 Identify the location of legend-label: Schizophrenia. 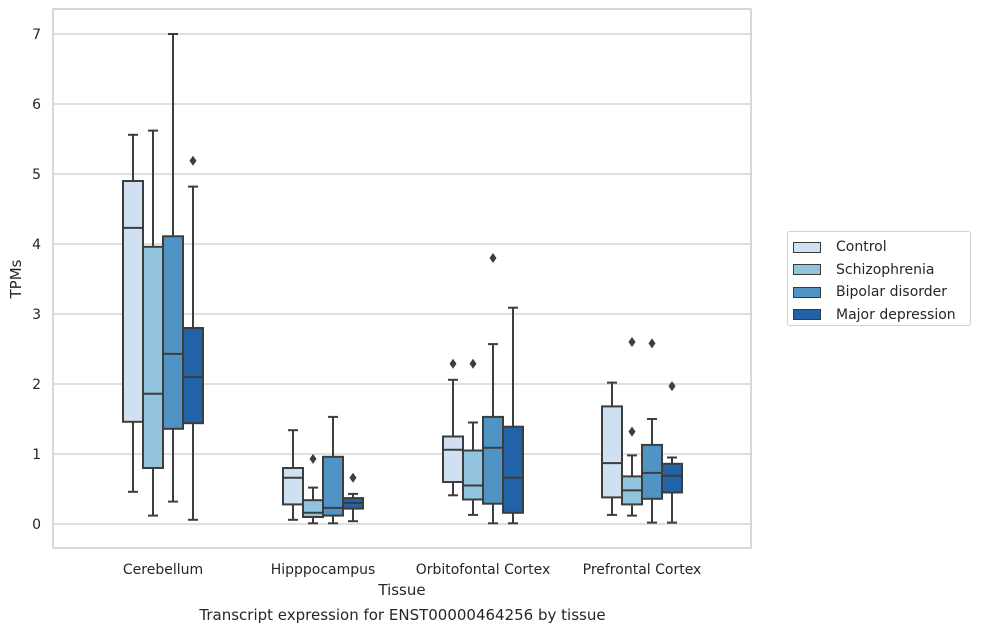
(885, 269).